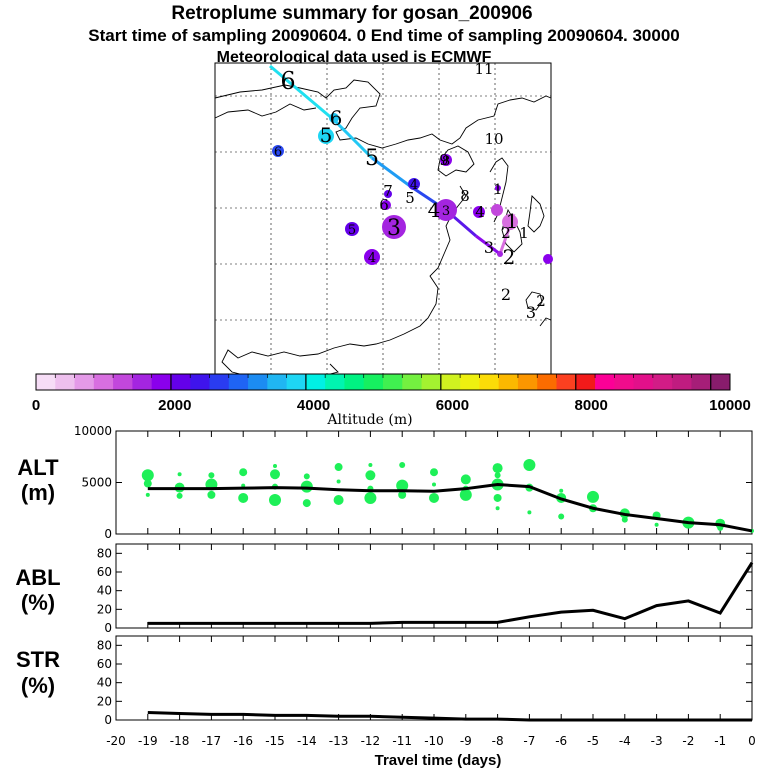 The height and width of the screenshot is (768, 768). I want to click on colorbar-tick-label: 2000, so click(174, 405).